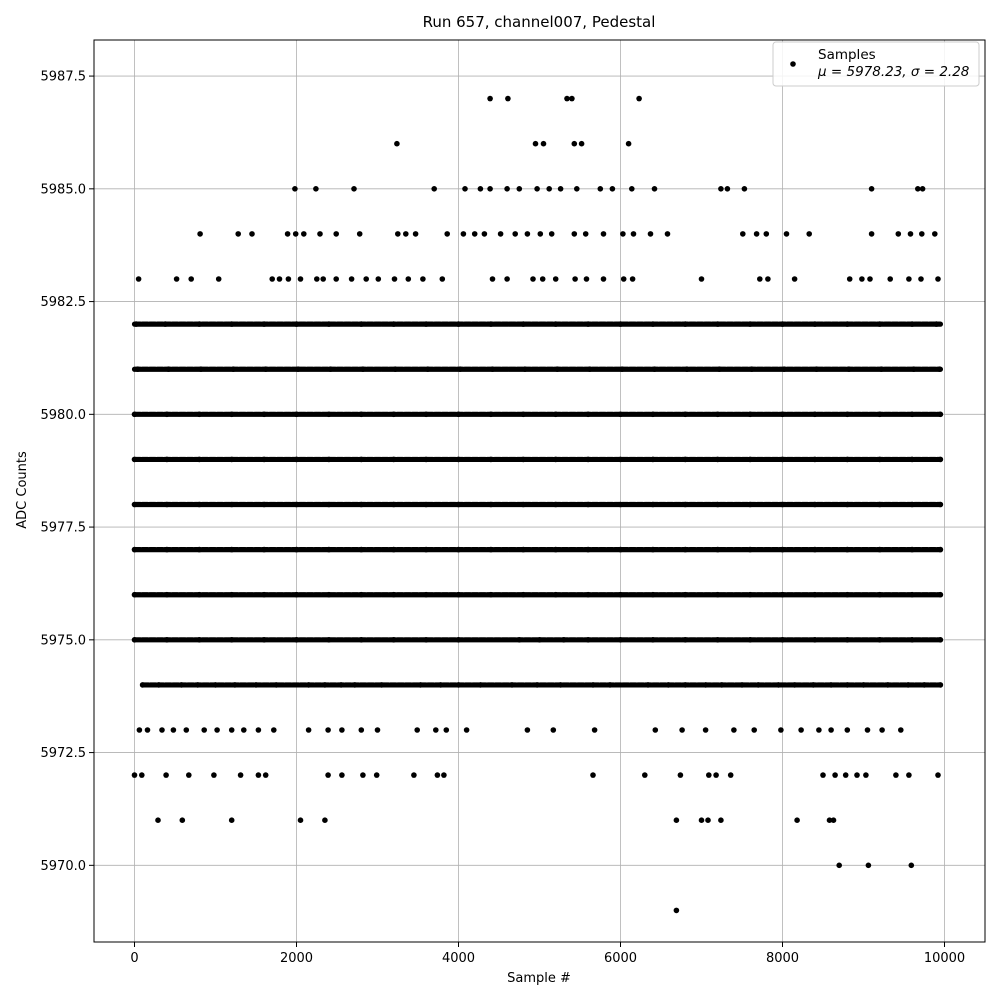  Describe the element at coordinates (134, 958) in the screenshot. I see `x-tick-label: 0` at that location.